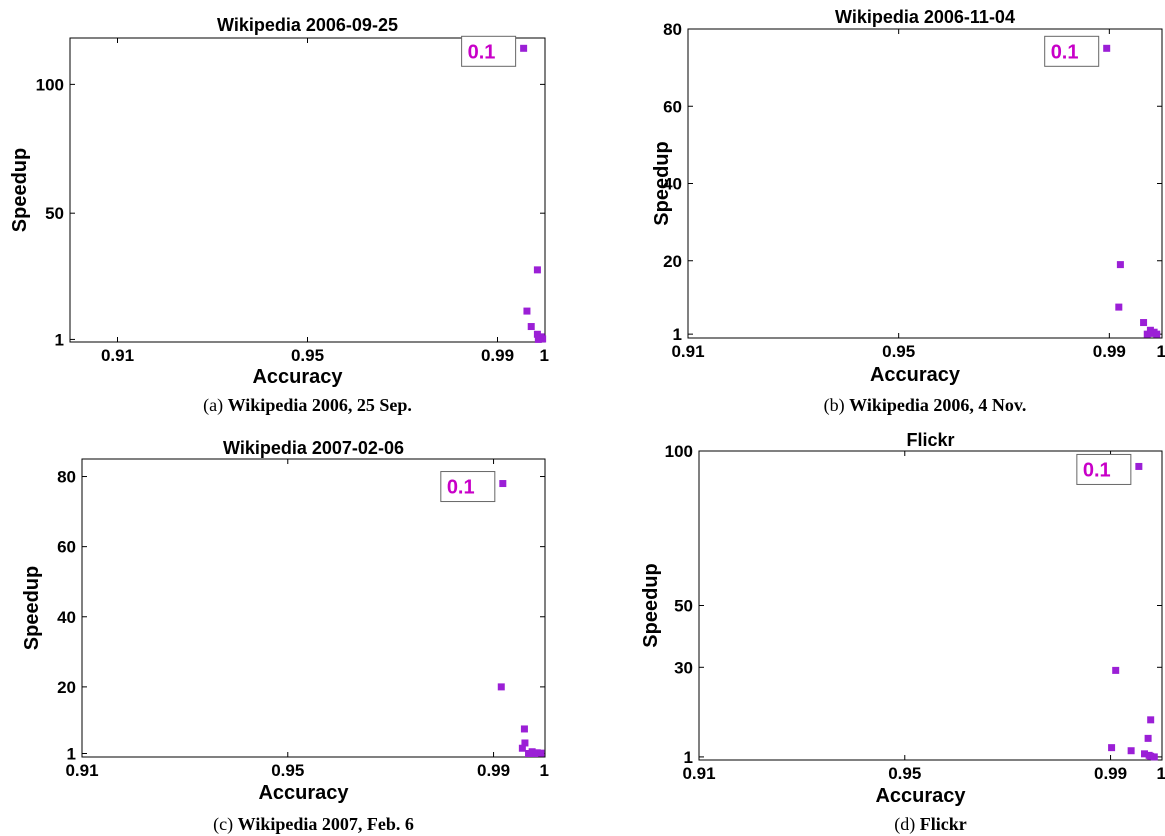 This screenshot has width=1165, height=836. What do you see at coordinates (925, 405) in the screenshot?
I see `subfigure-caption: (b) Wikipedia 2006, 4 Nov.` at bounding box center [925, 405].